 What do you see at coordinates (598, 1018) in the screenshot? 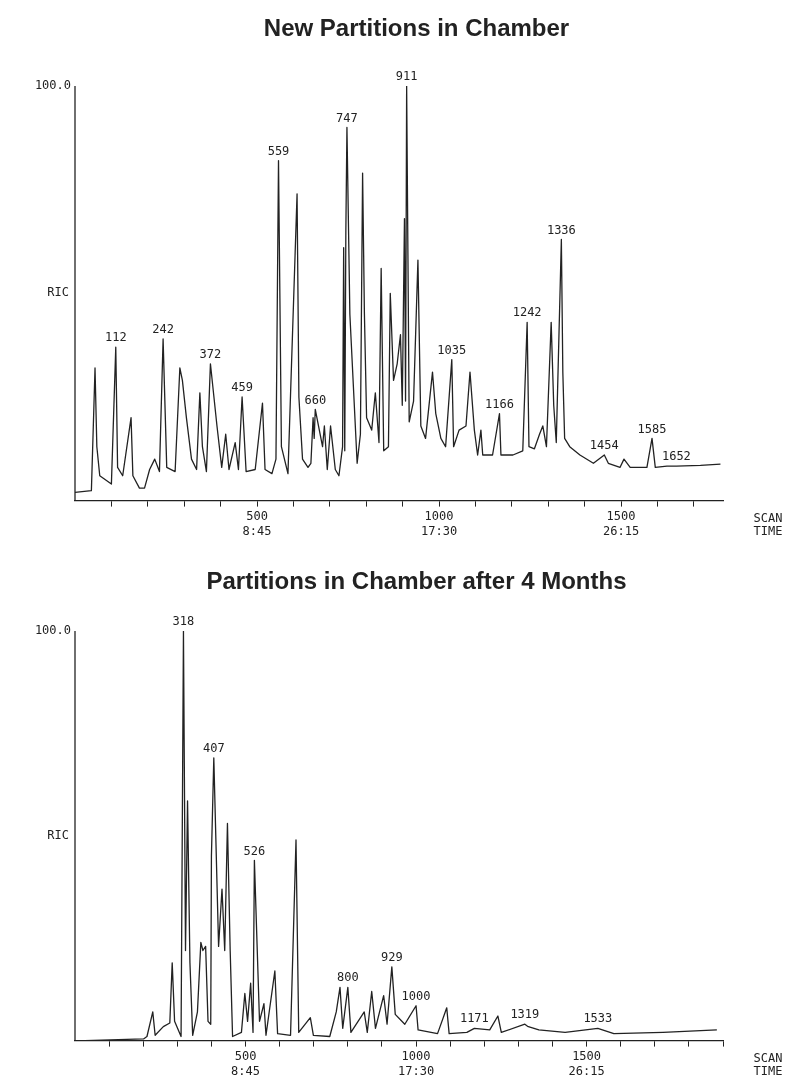
I see `annotation: 1533` at bounding box center [598, 1018].